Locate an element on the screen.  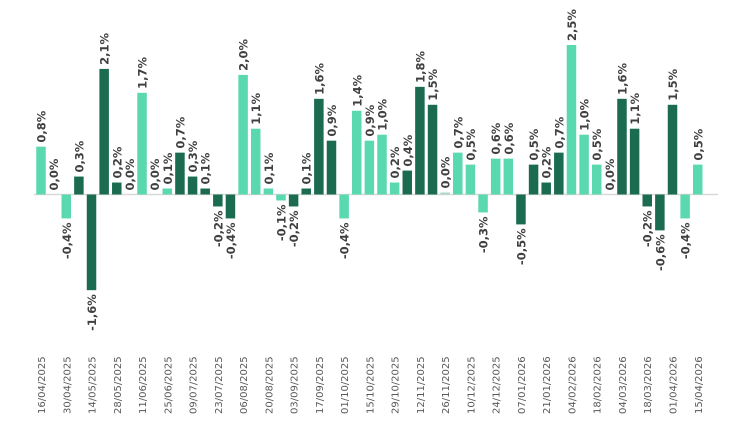
data-label: 2,1% is located at coordinates (105, 49).